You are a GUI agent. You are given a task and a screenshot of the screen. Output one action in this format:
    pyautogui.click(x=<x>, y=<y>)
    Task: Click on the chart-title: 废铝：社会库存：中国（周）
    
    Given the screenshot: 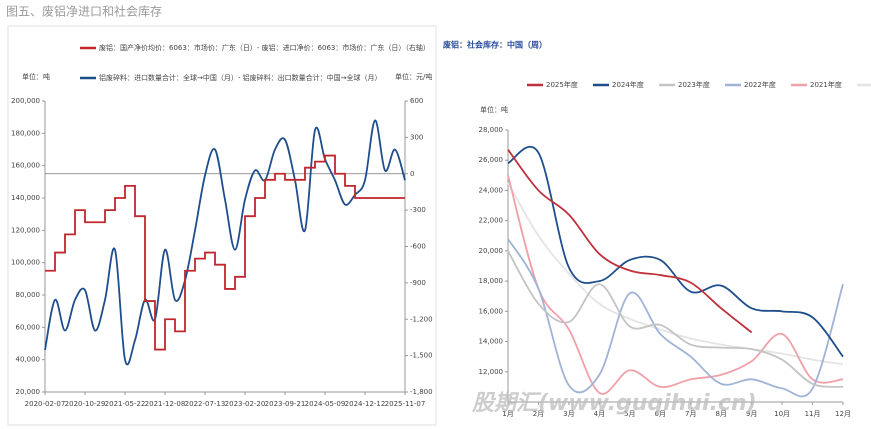 What is the action you would take?
    pyautogui.click(x=495, y=45)
    